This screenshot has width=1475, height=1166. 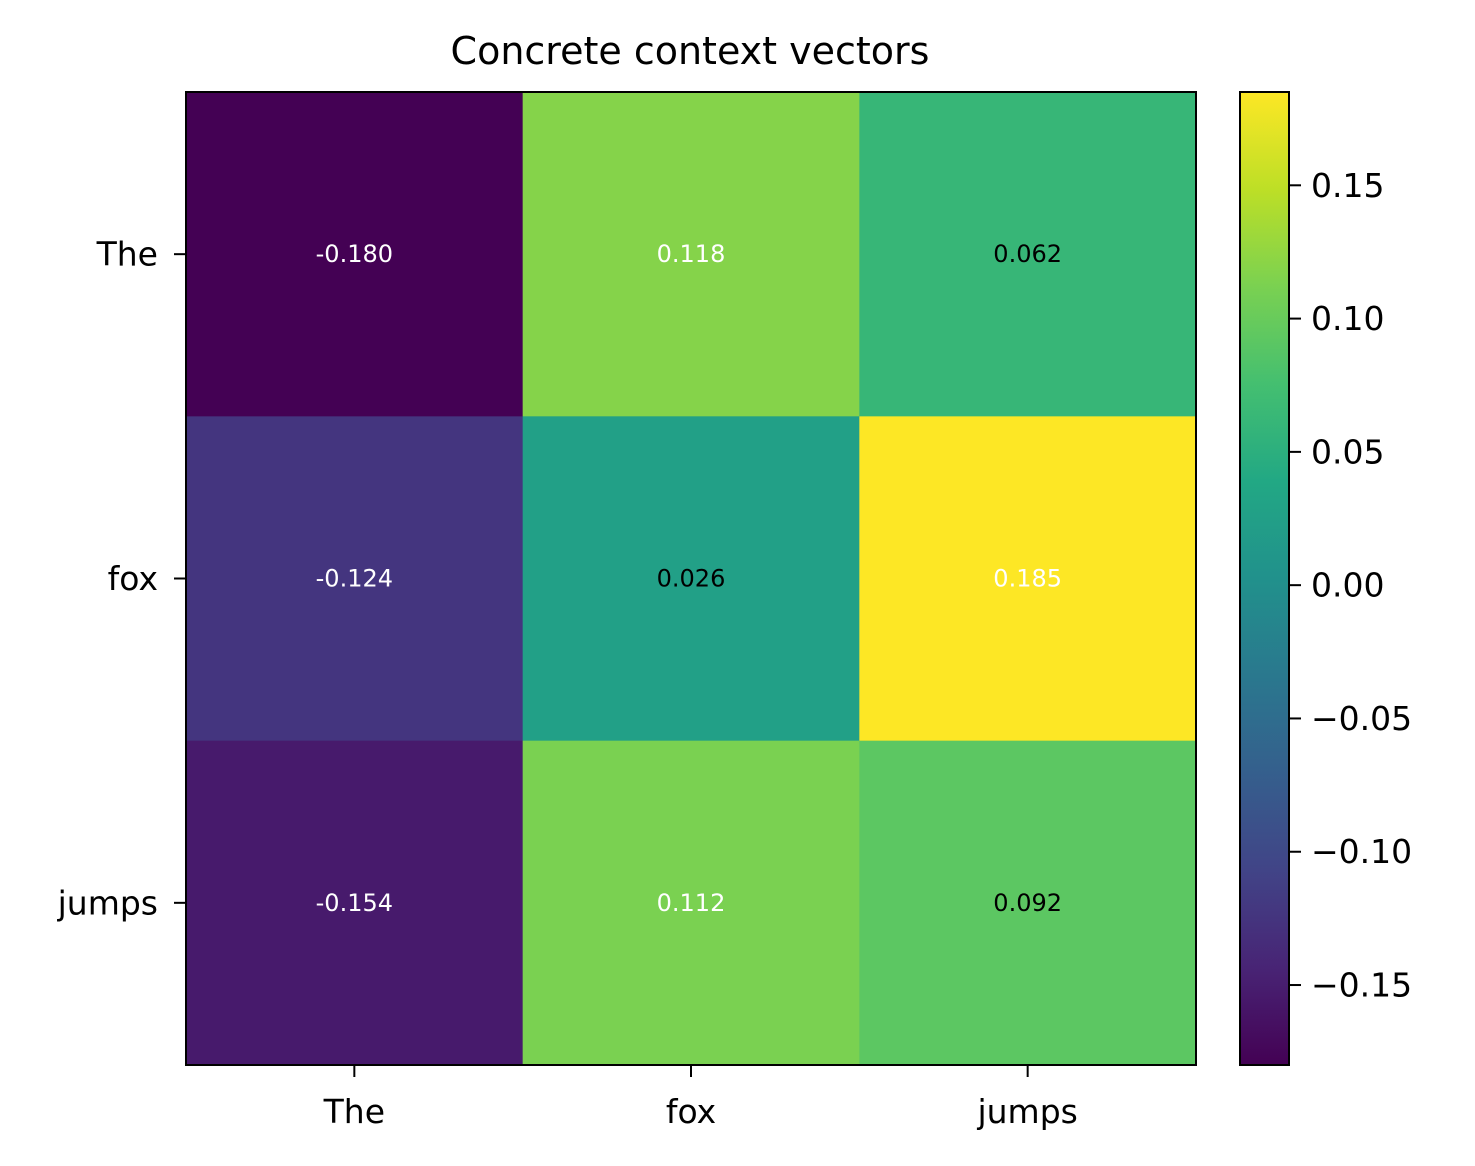 What do you see at coordinates (1361, 985) in the screenshot?
I see `colorbar-tick-label: −0.15` at bounding box center [1361, 985].